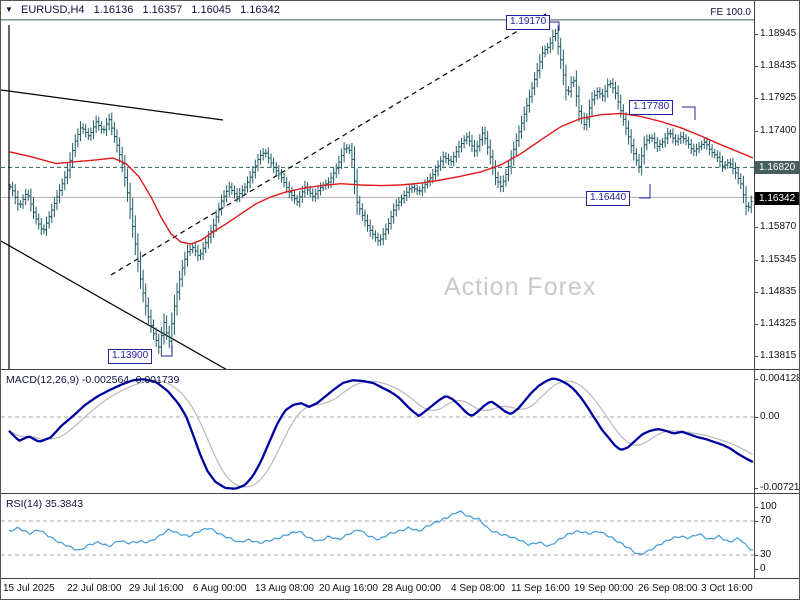  Describe the element at coordinates (778, 97) in the screenshot. I see `price-axis-label: 1.17925` at that location.